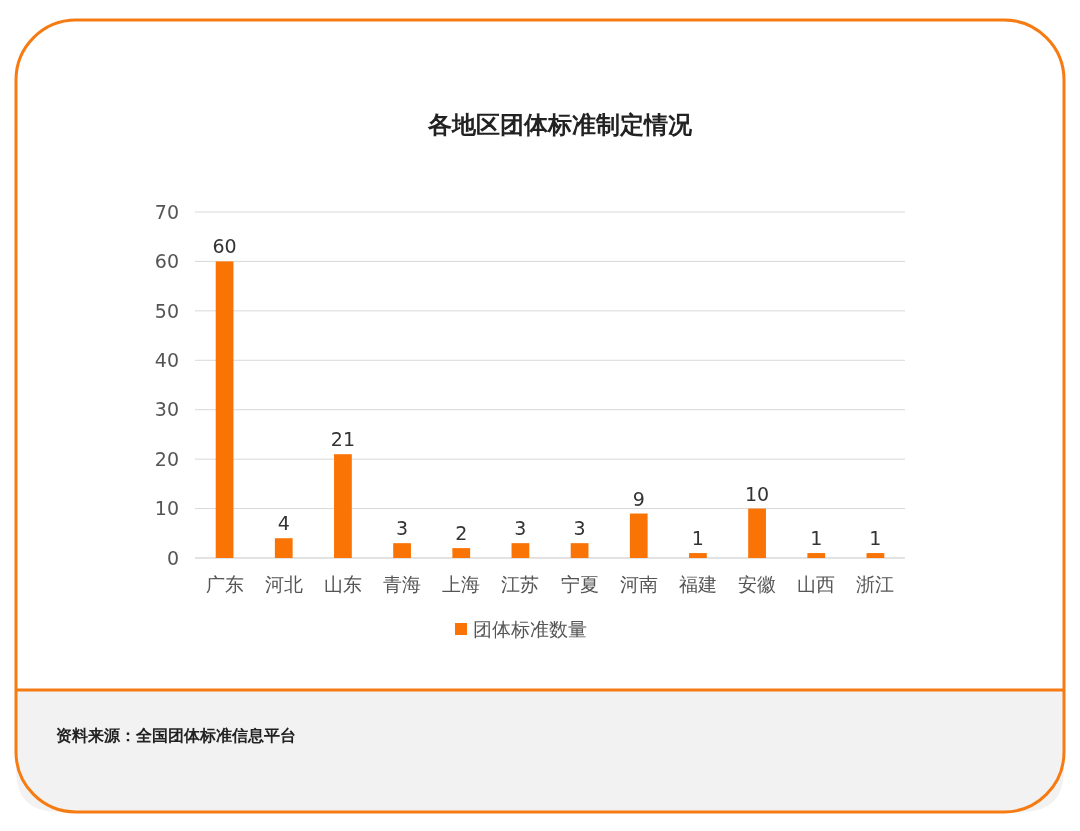 The image size is (1080, 831). What do you see at coordinates (402, 584) in the screenshot?
I see `x-tick-label: 青海` at bounding box center [402, 584].